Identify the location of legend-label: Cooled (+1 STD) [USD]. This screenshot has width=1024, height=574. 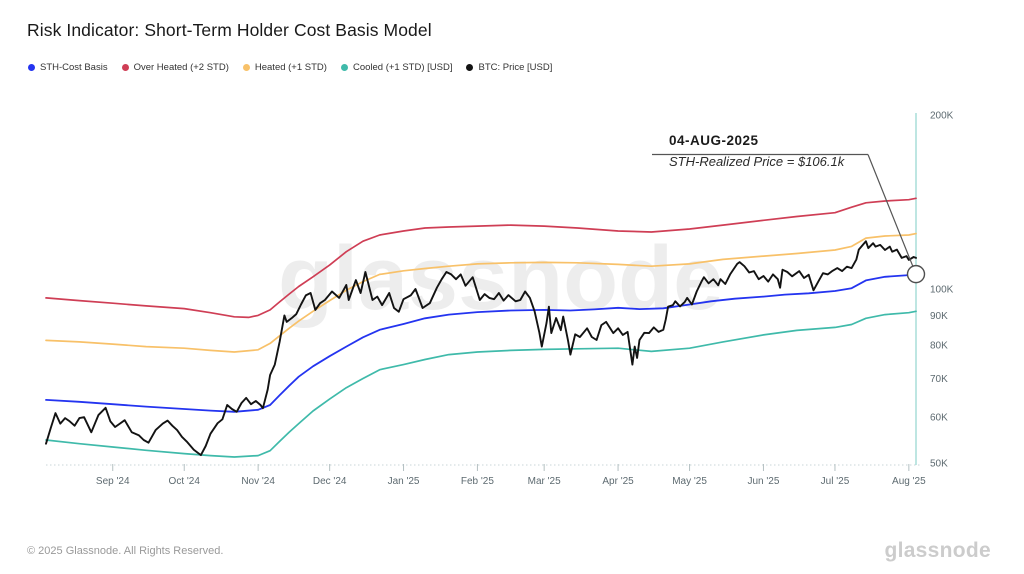
(402, 67).